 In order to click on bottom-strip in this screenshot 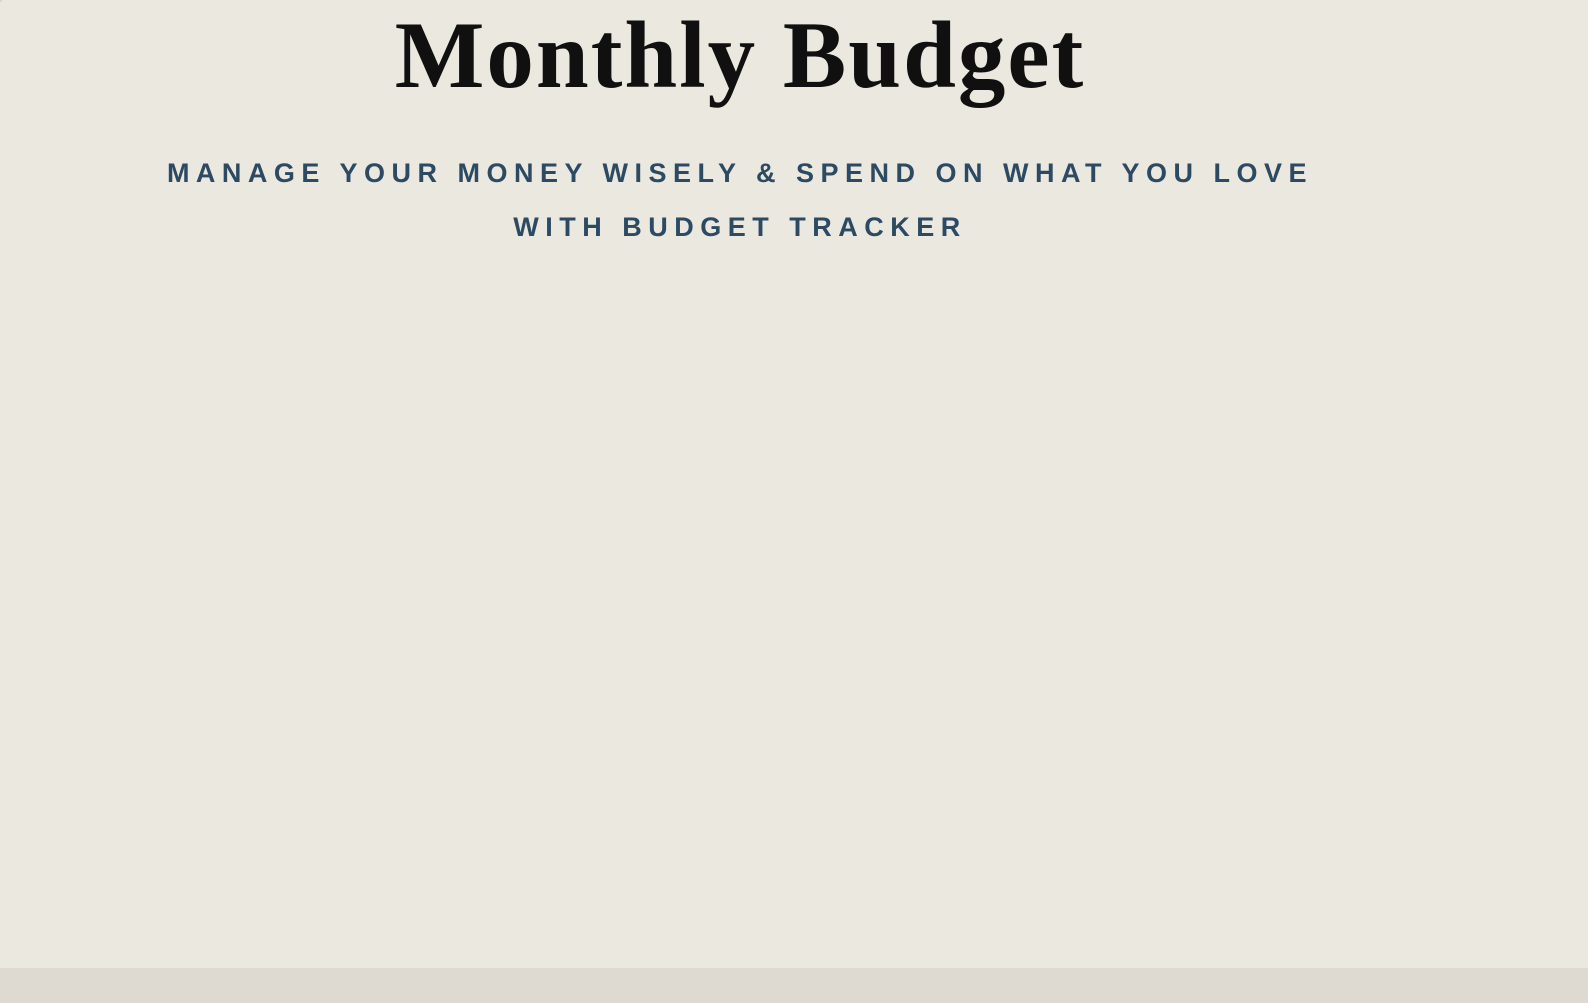, I will do `click(794, 985)`.